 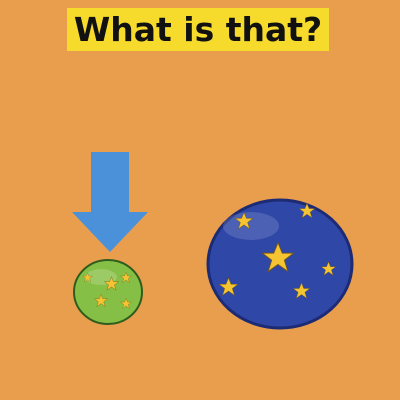 What do you see at coordinates (108, 292) in the screenshot?
I see `green-star-ball` at bounding box center [108, 292].